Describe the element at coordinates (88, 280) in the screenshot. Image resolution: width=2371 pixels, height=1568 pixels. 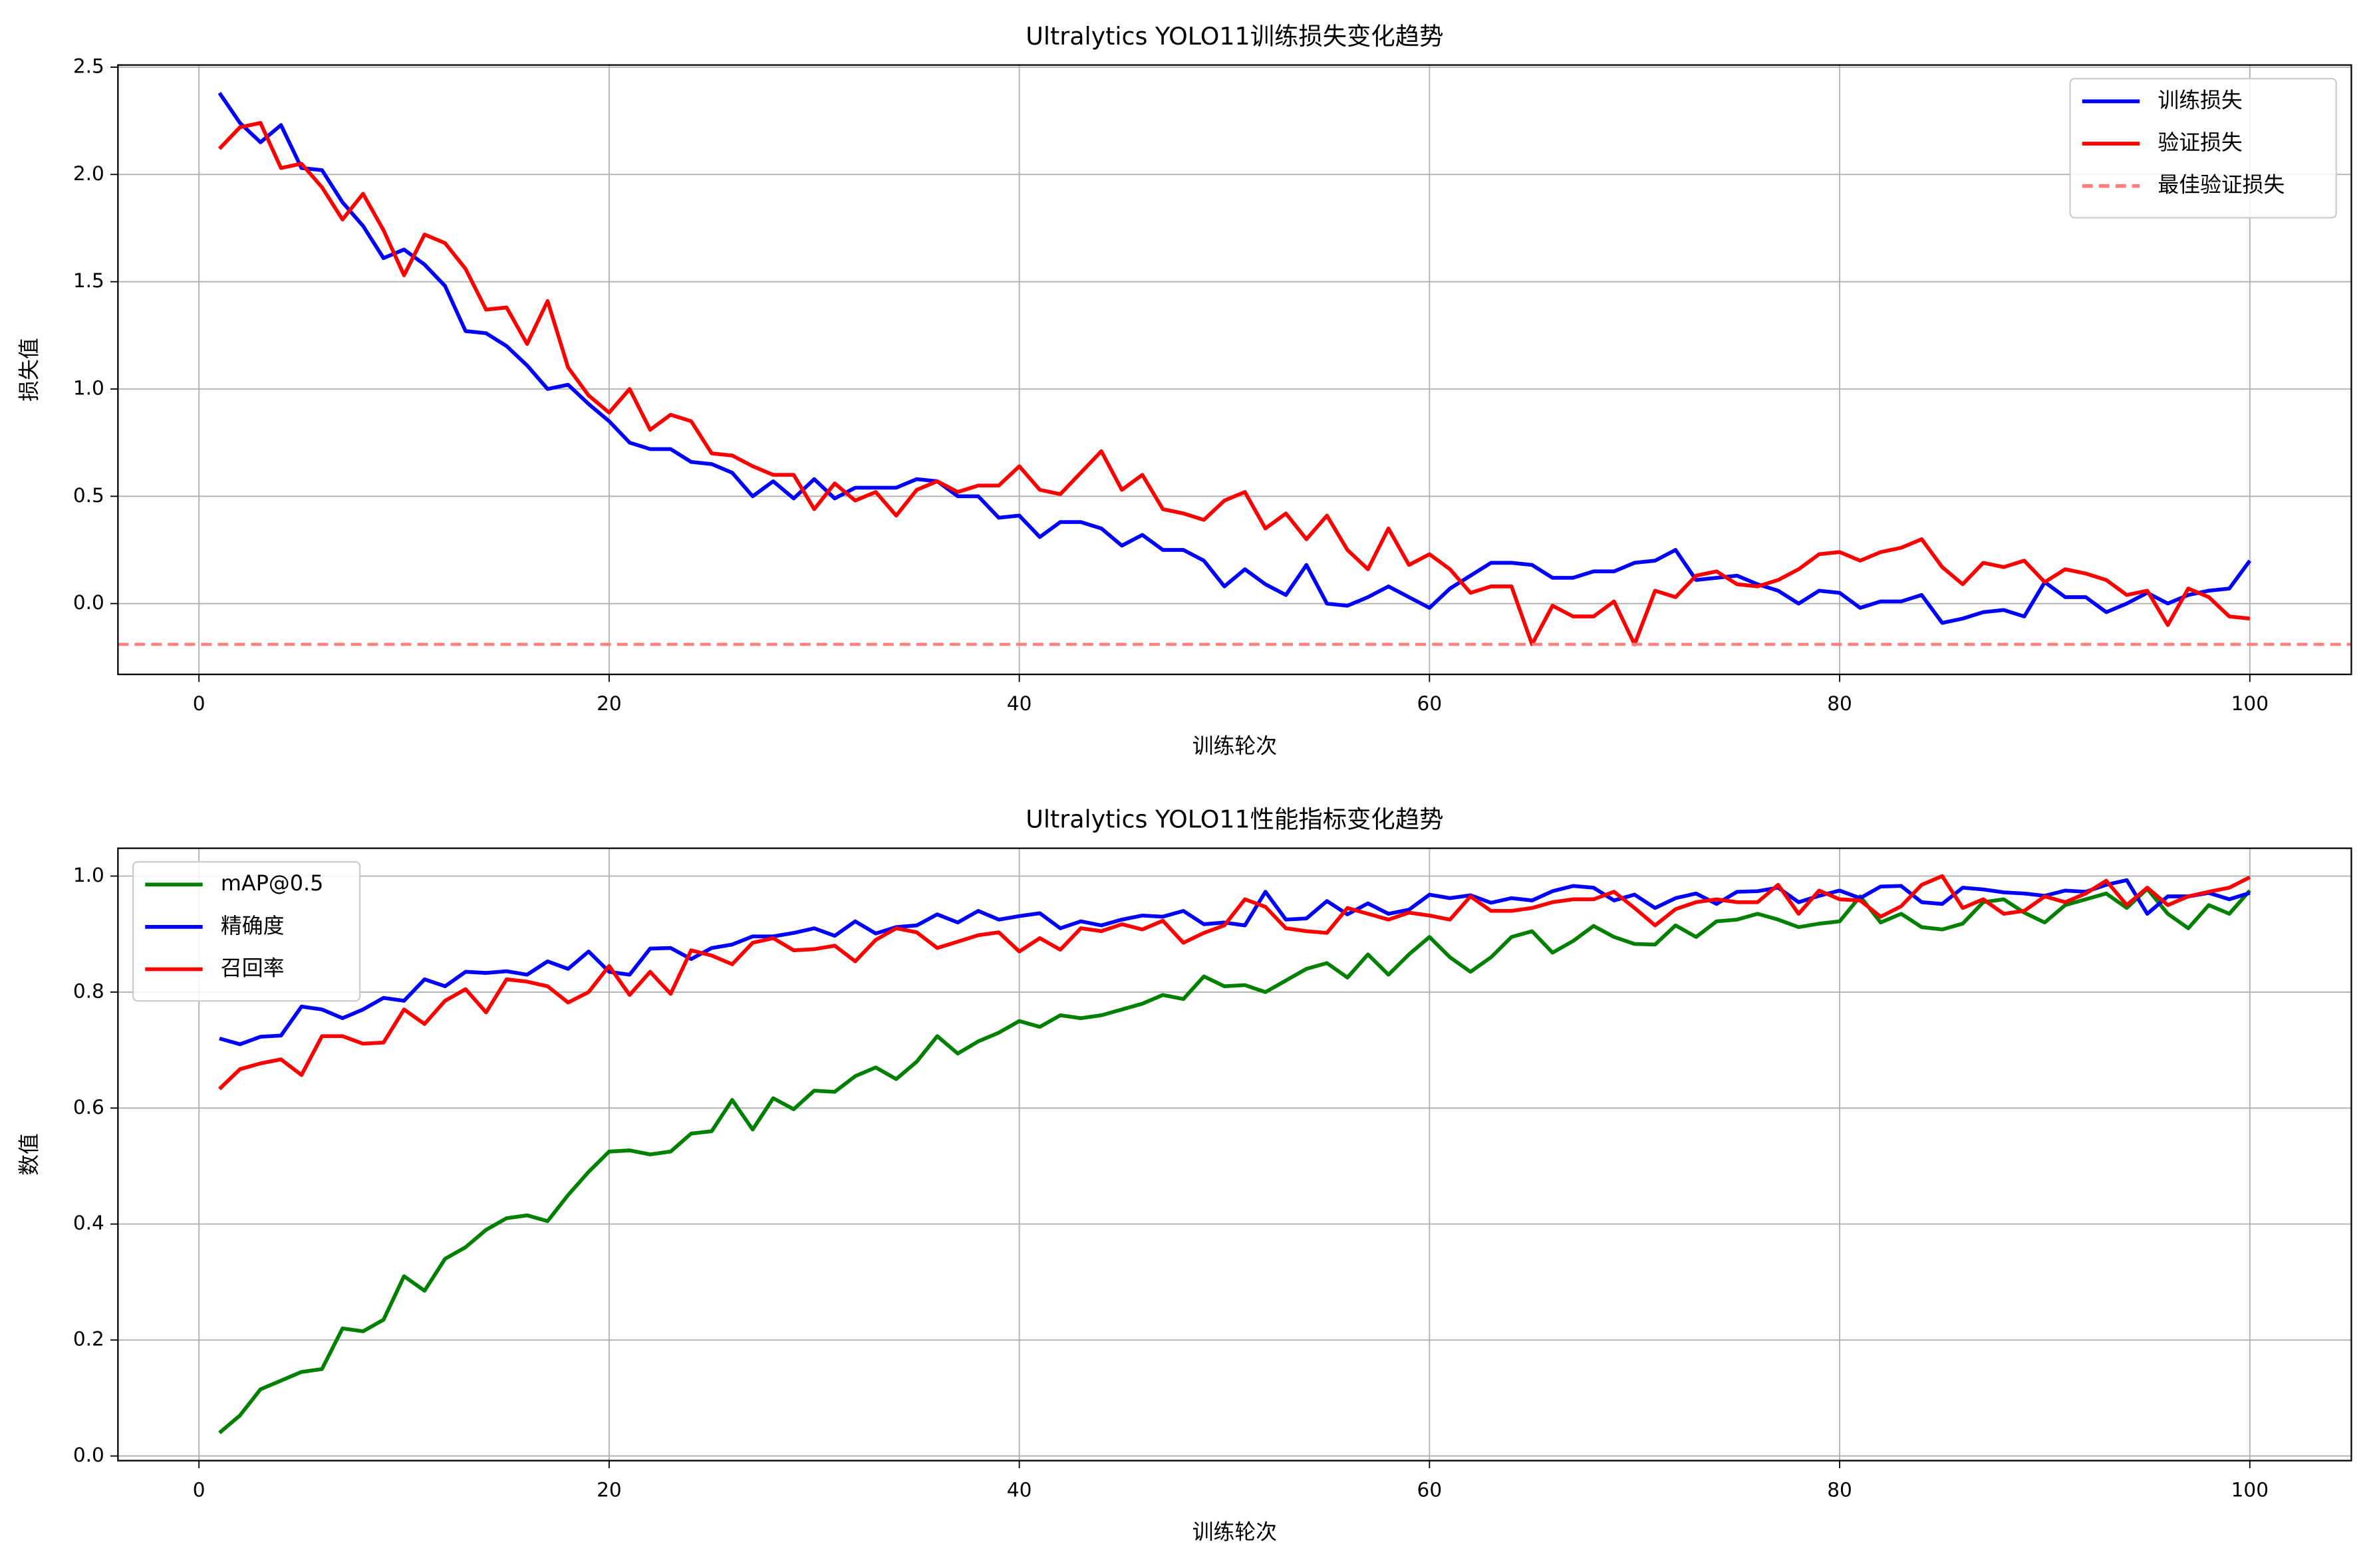
I see `y-tick-label: 1.5` at that location.